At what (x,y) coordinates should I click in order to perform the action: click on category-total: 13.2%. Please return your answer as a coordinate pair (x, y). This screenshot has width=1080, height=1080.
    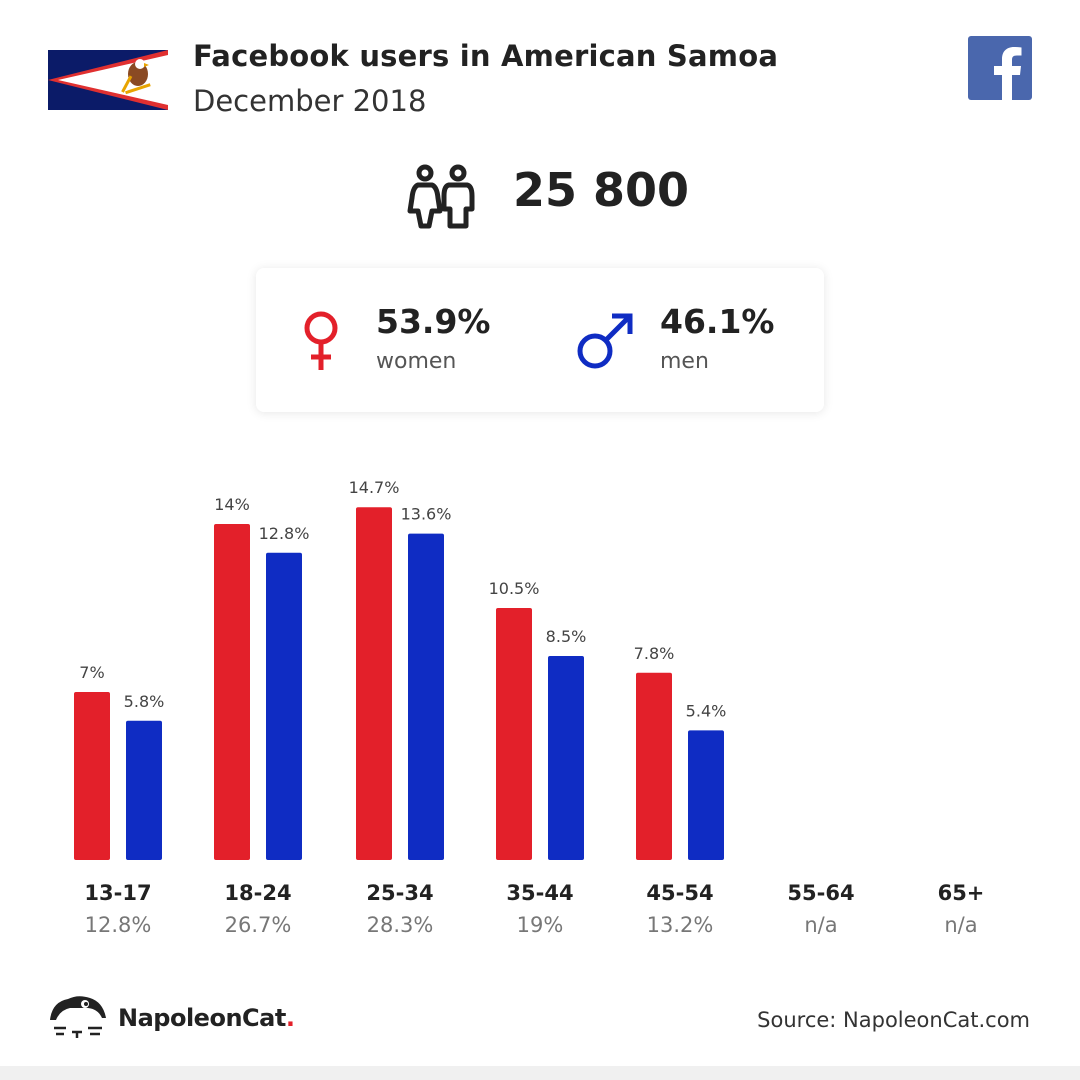
    Looking at the image, I should click on (680, 925).